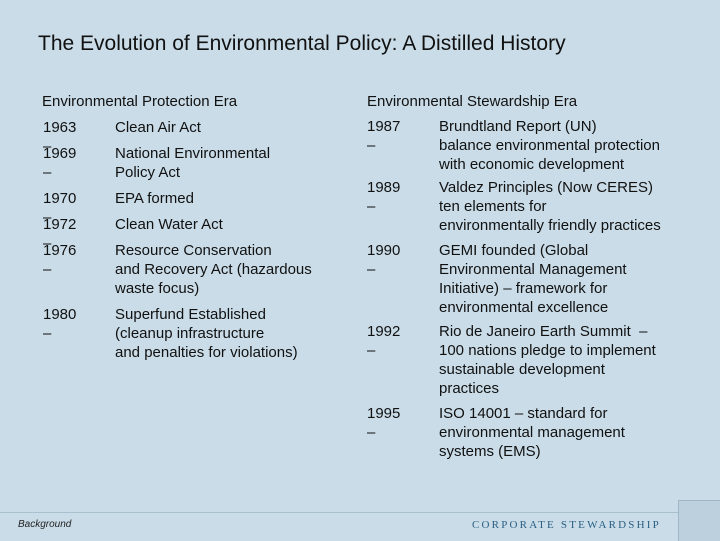 The height and width of the screenshot is (541, 720). What do you see at coordinates (60, 324) in the screenshot?
I see `entry-year: 1980 –` at bounding box center [60, 324].